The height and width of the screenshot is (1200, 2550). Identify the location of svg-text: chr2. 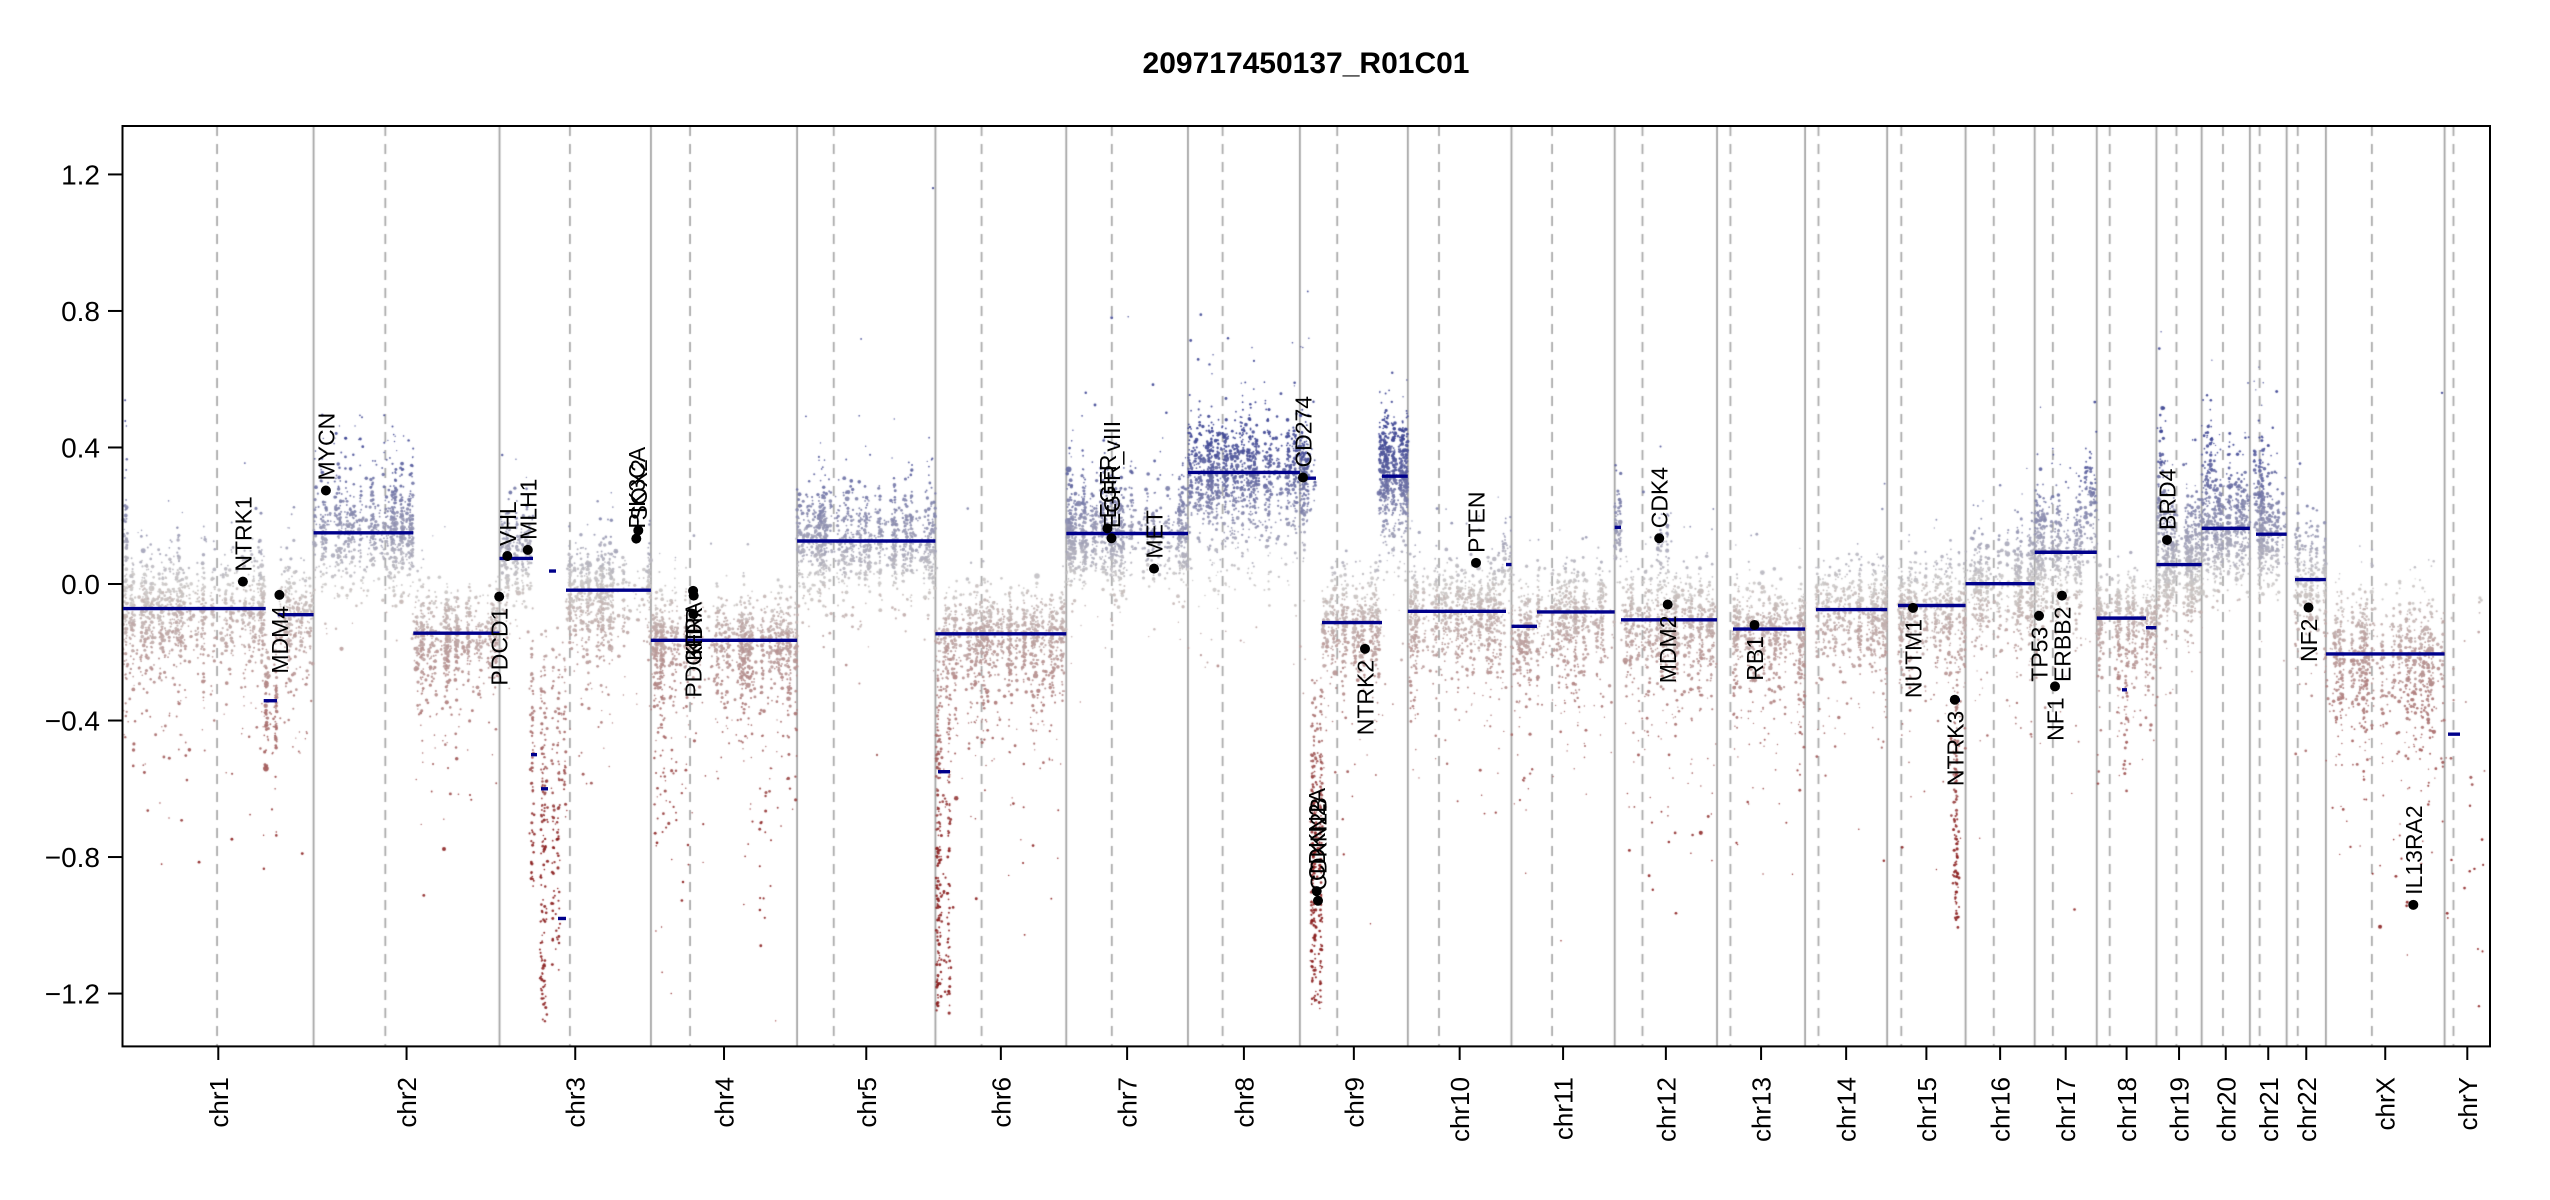
(407, 1102).